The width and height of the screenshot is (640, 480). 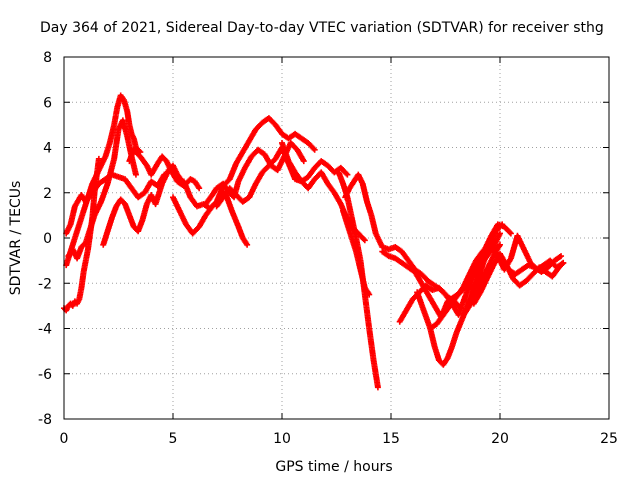 What do you see at coordinates (282, 439) in the screenshot?
I see `x-tick-label: 10` at bounding box center [282, 439].